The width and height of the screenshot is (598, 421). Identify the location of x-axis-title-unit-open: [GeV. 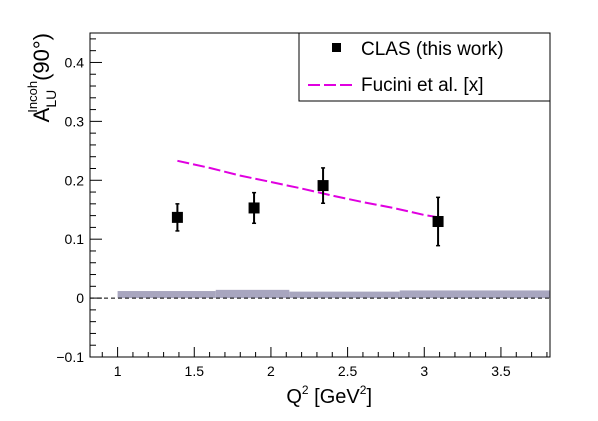
(335, 397).